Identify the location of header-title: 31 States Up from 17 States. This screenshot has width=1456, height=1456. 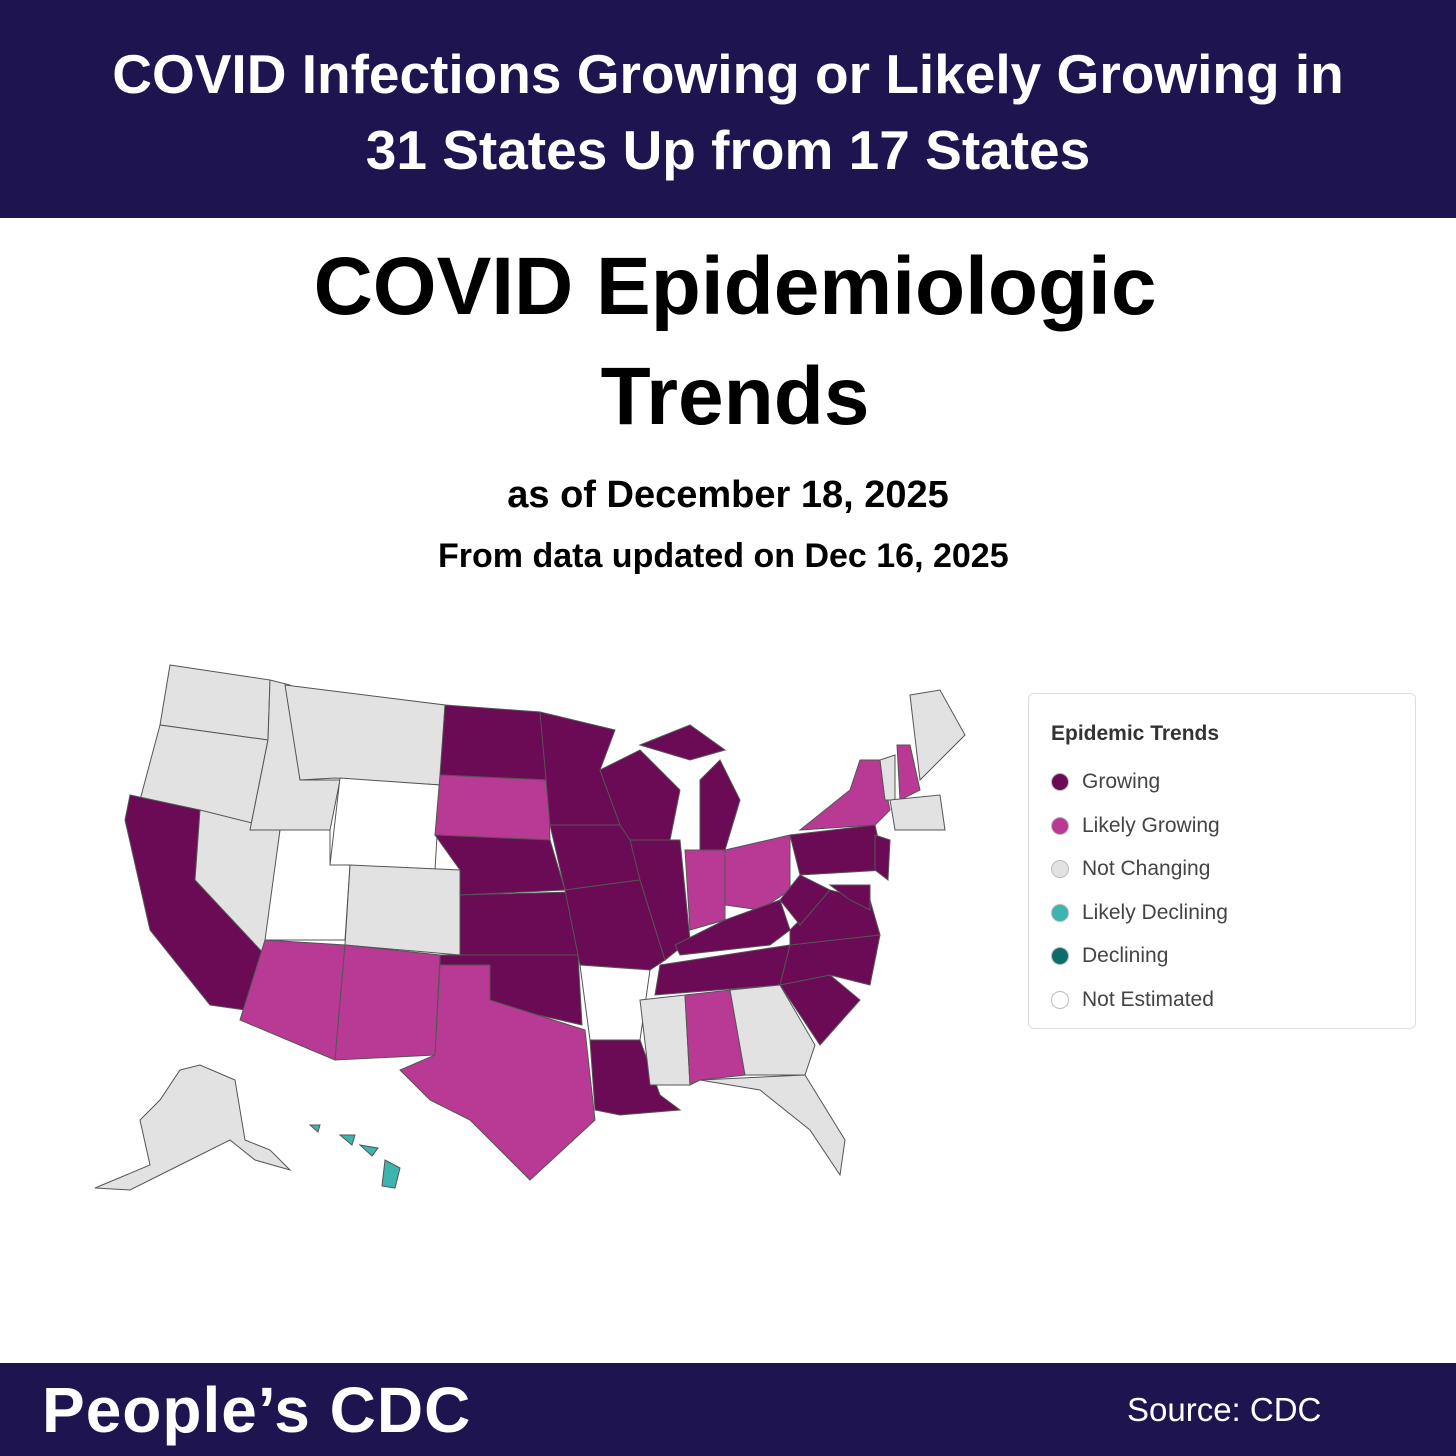
(728, 150).